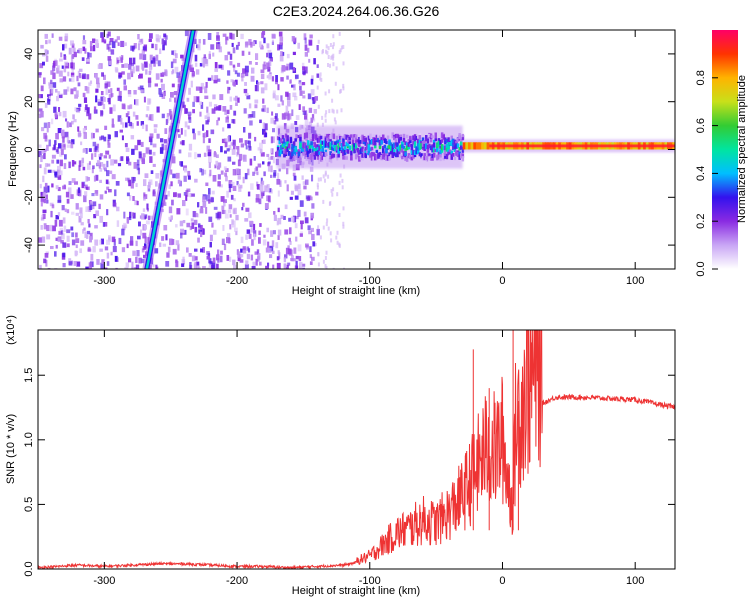 The image size is (750, 600). What do you see at coordinates (356, 591) in the screenshot?
I see `snr-x-axis-label: Height of straight line (km)` at bounding box center [356, 591].